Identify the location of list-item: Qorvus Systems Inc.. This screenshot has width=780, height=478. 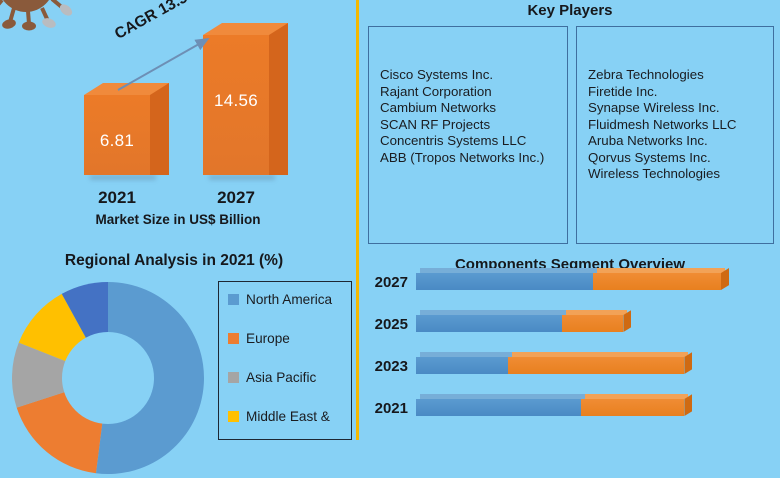
(649, 157).